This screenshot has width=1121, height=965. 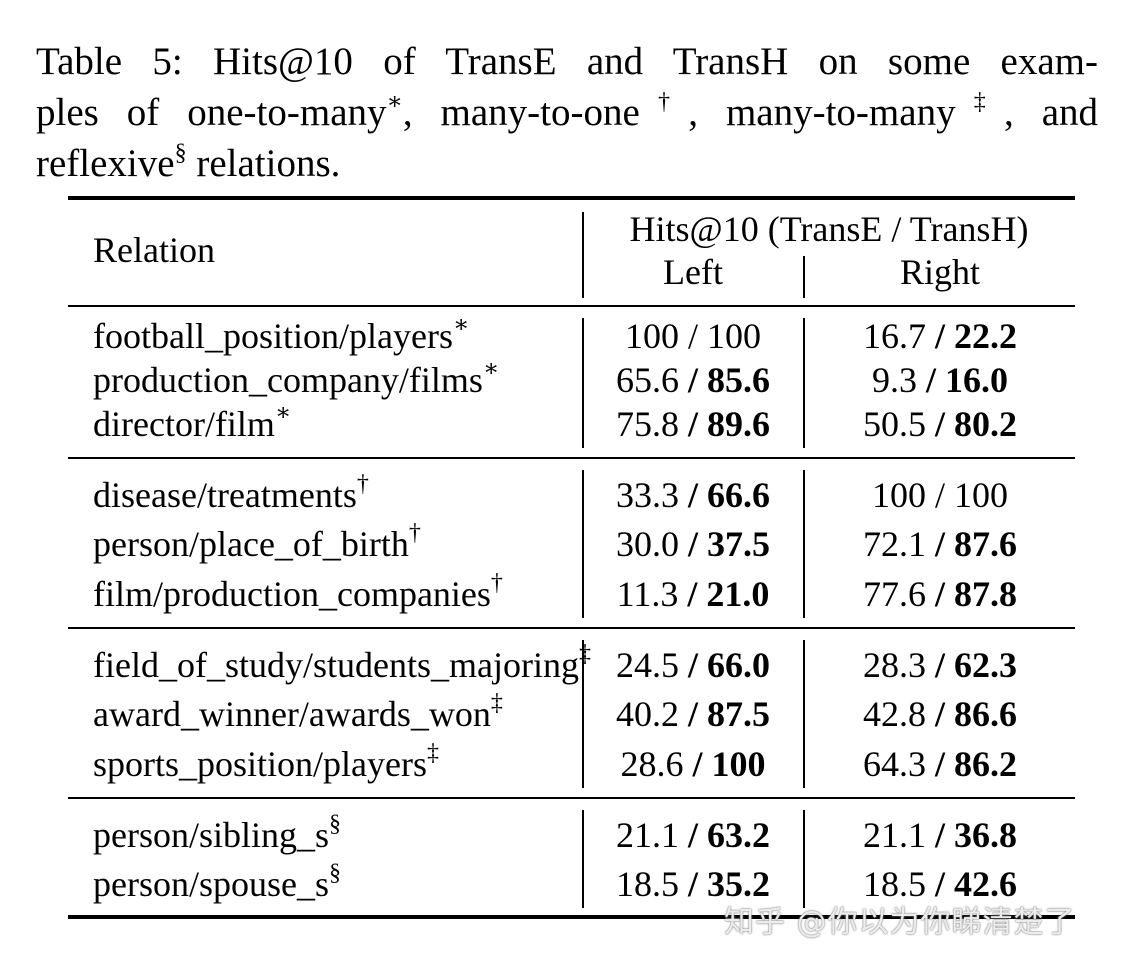 What do you see at coordinates (571, 198) in the screenshot?
I see `table-top-rule` at bounding box center [571, 198].